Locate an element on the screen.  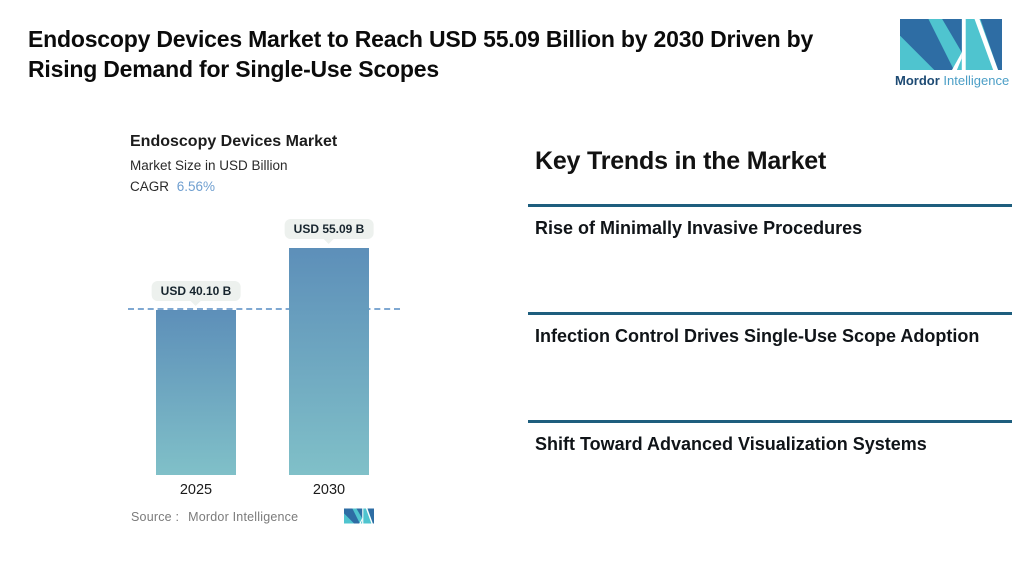
mordor-intelligence-logo-icon is located at coordinates (951, 44).